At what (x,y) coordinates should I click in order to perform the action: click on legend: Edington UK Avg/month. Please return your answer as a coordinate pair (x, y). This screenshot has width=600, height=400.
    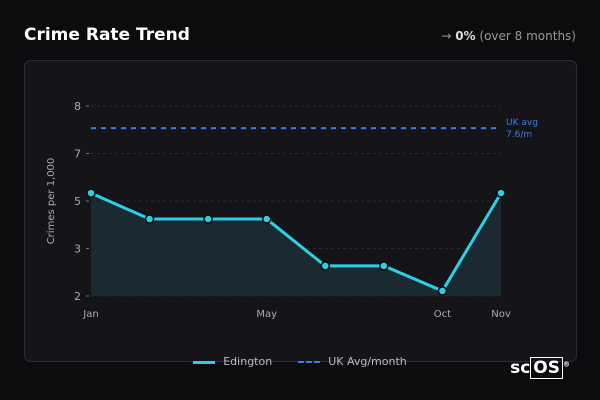
    Looking at the image, I should click on (300, 361).